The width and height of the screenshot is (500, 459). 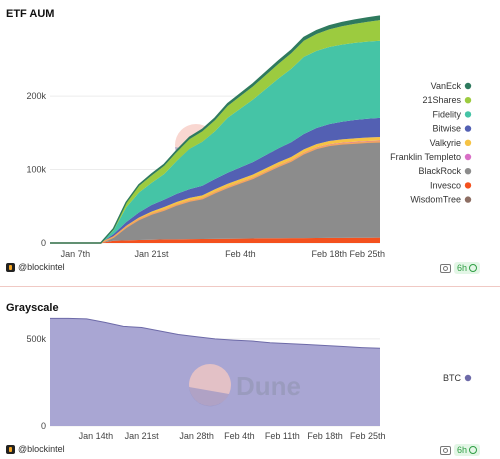 I want to click on etf-legend-label: Invesco, so click(x=445, y=185).